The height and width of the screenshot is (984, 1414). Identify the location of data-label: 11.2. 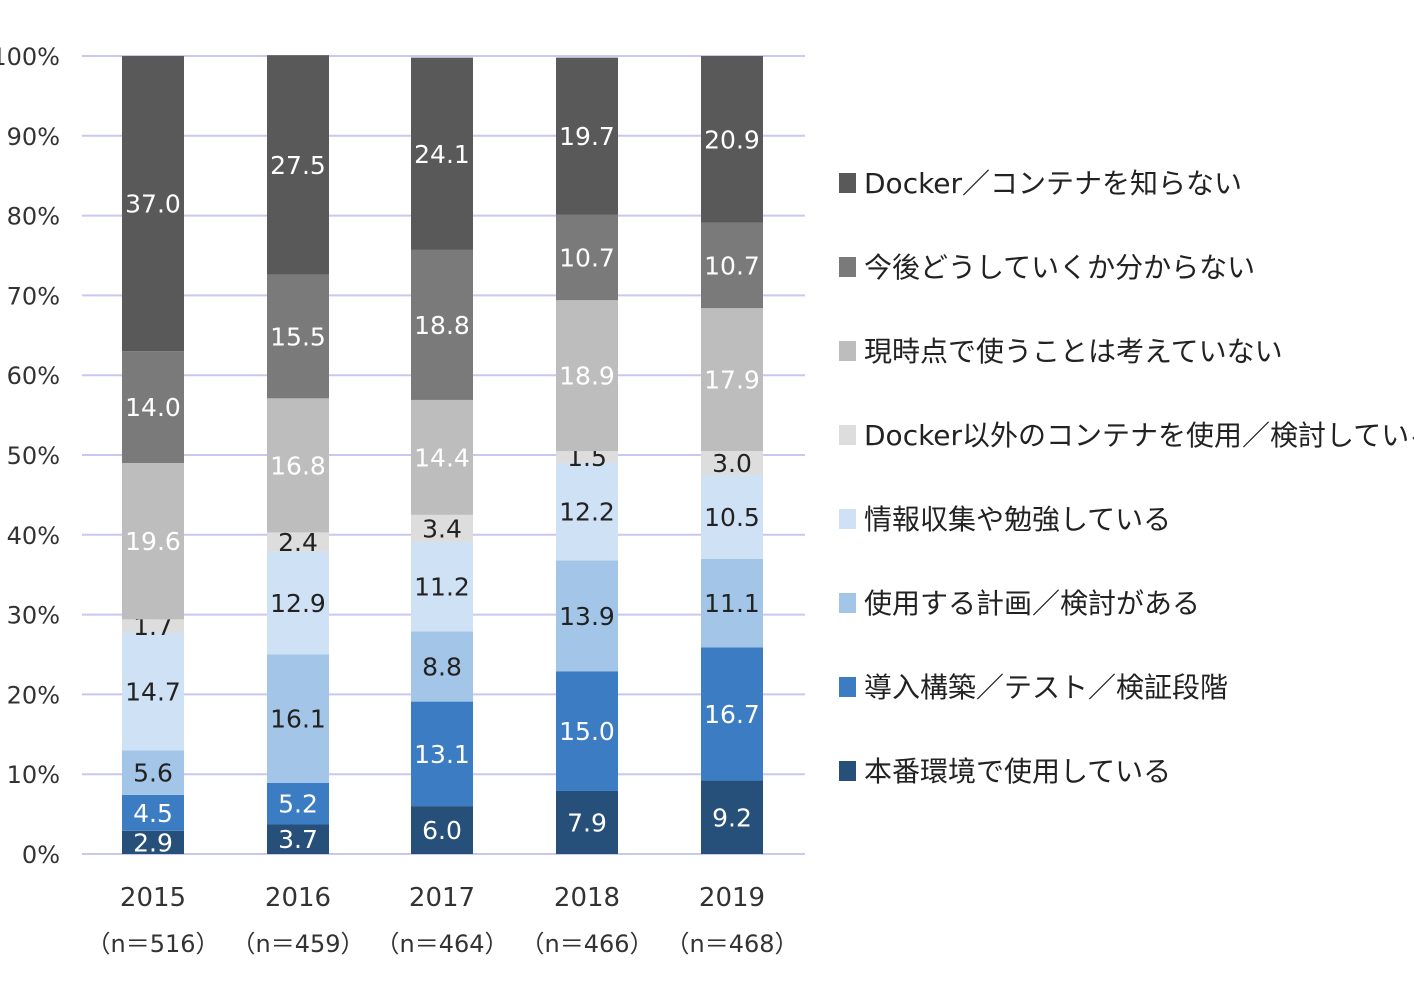
(442, 587).